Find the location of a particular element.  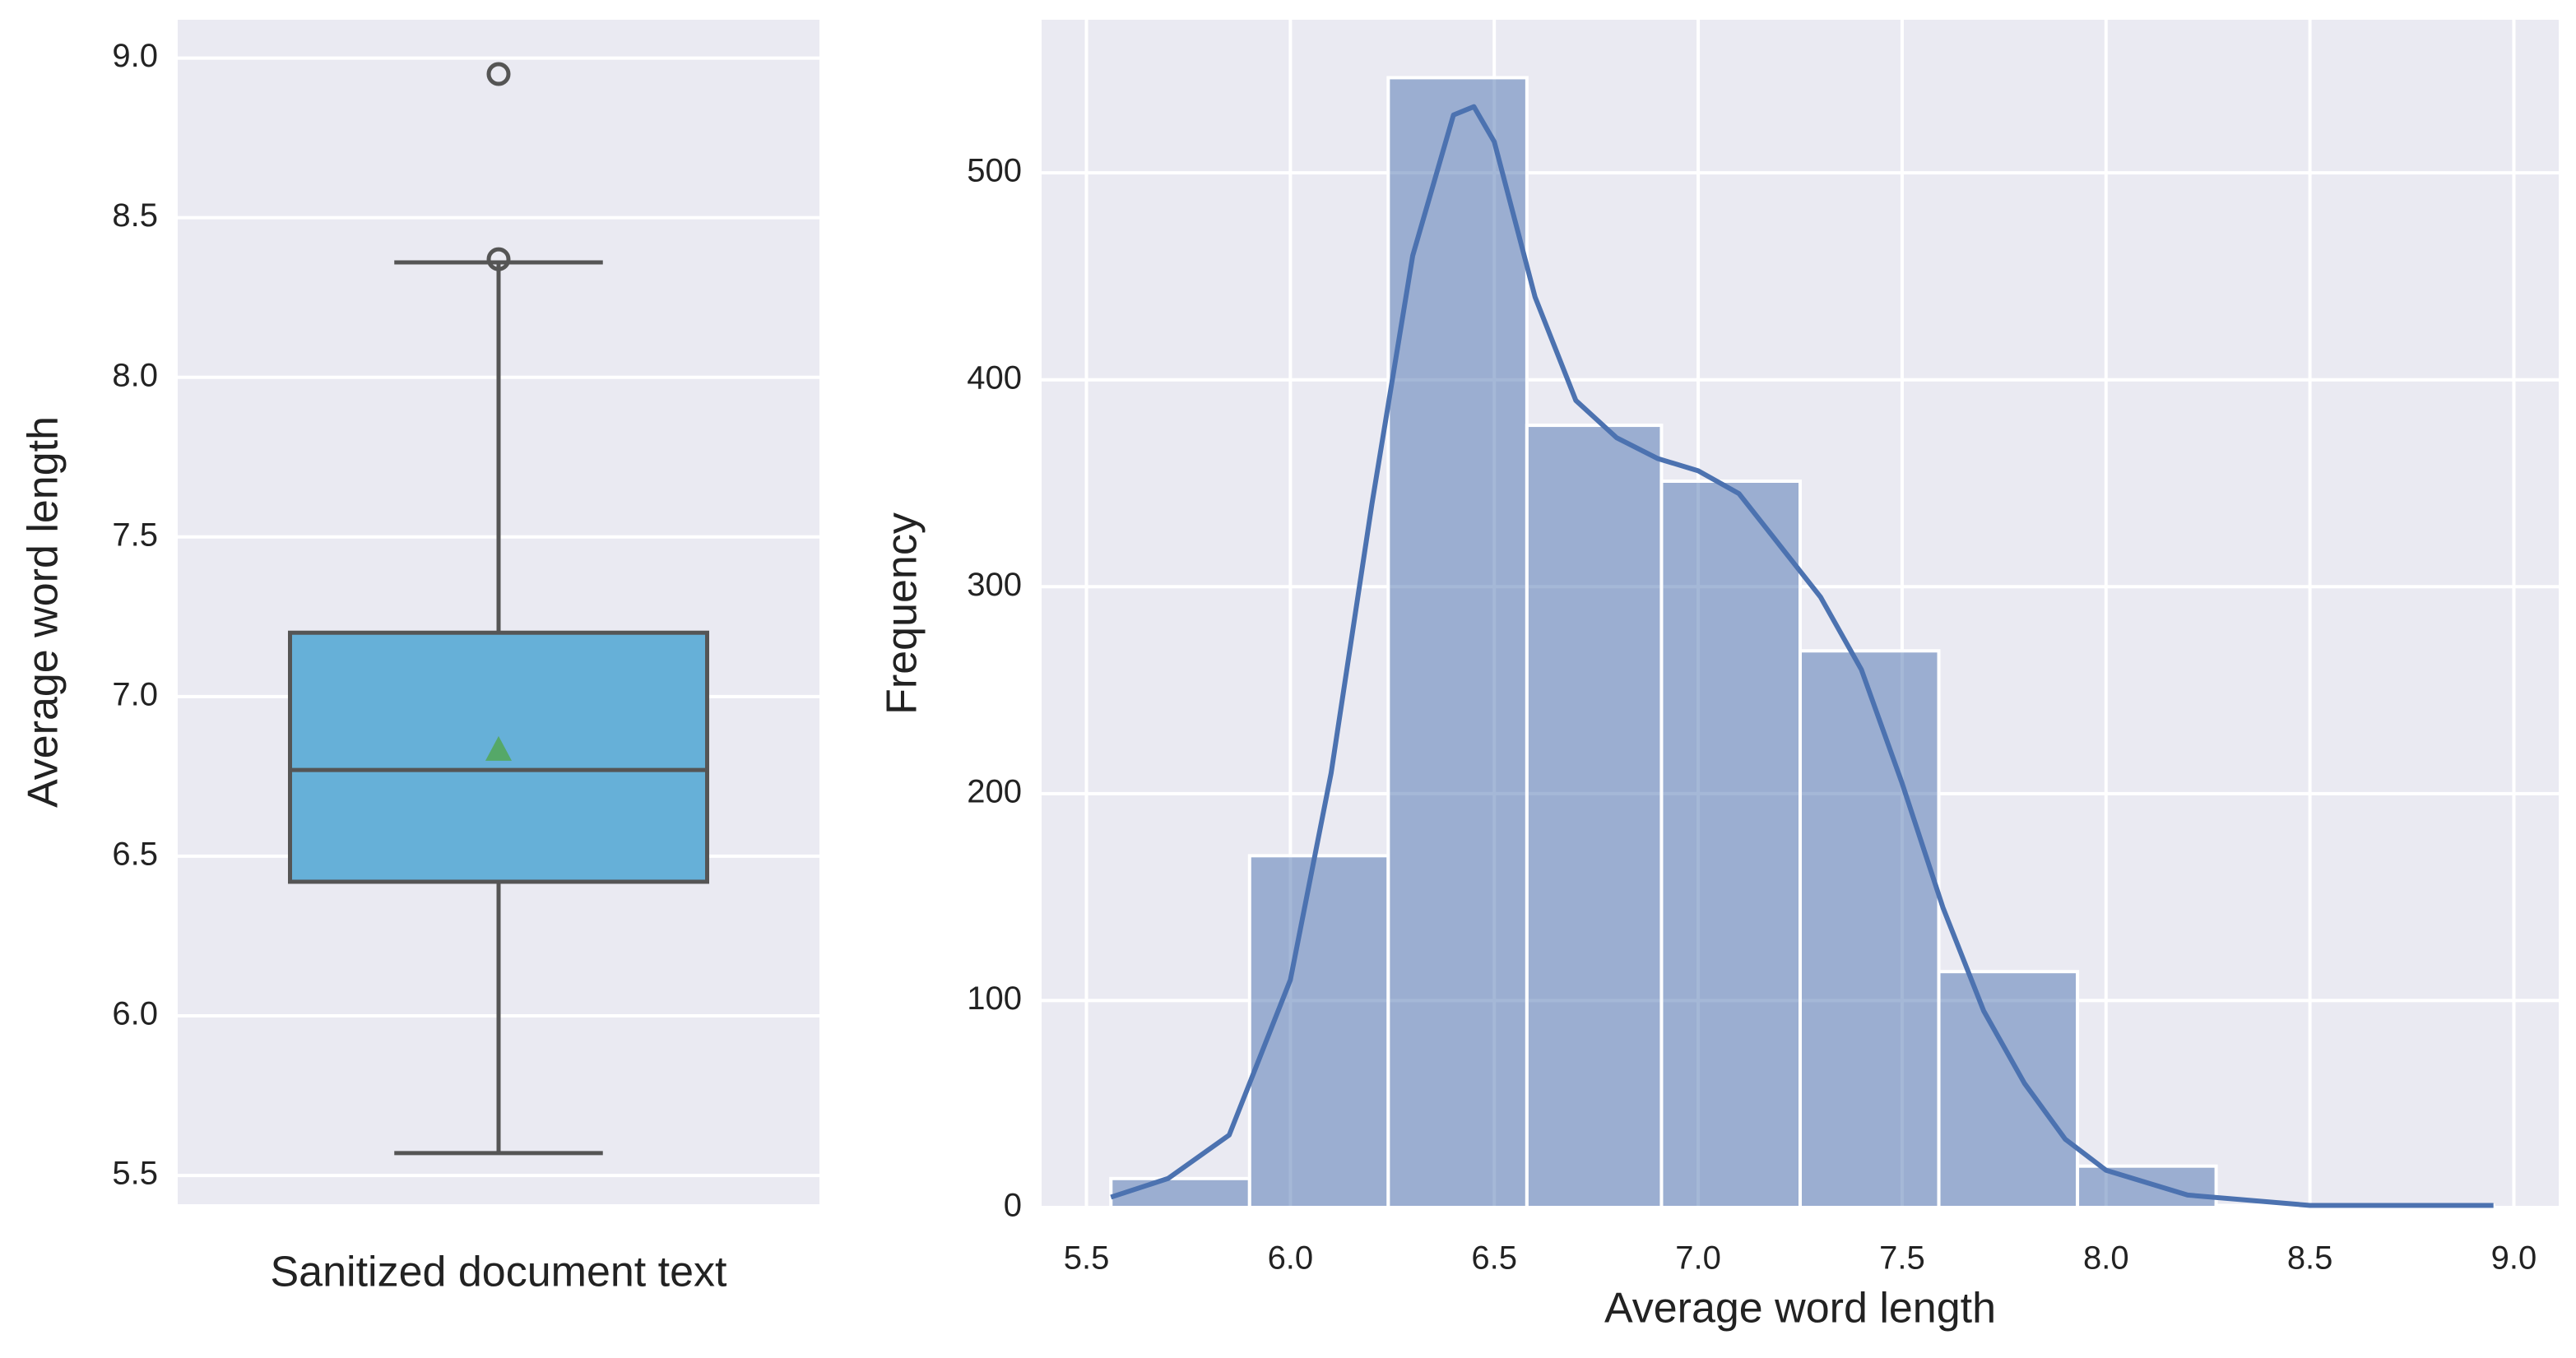

y-tick-label: 8.5 is located at coordinates (135, 215).